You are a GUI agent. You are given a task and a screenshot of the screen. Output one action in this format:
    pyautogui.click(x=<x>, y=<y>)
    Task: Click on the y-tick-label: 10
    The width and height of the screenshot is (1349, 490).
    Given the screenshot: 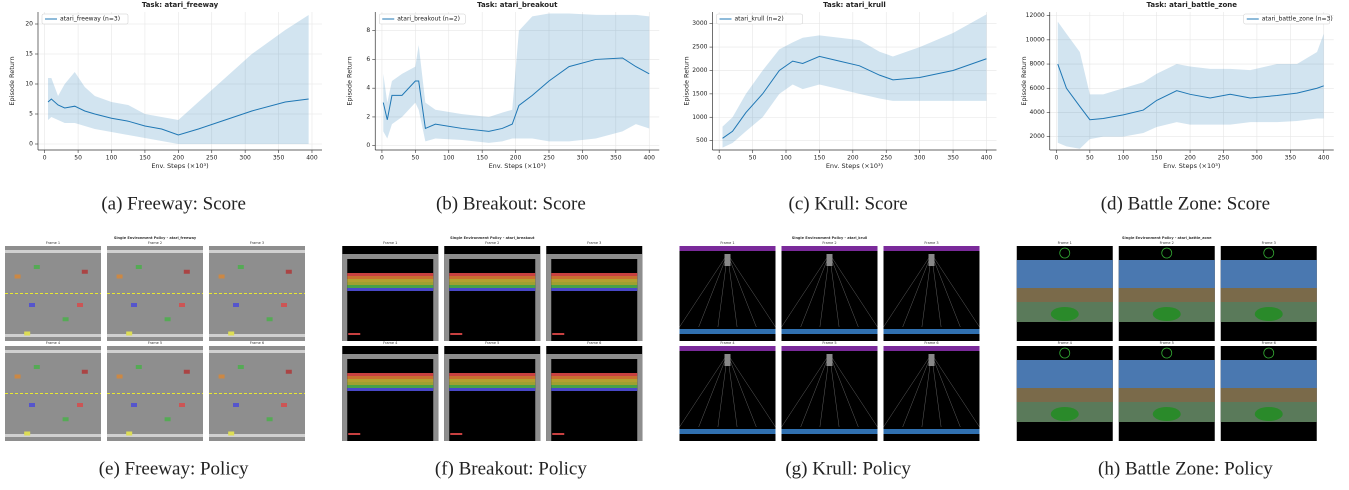 What is the action you would take?
    pyautogui.click(x=29, y=84)
    